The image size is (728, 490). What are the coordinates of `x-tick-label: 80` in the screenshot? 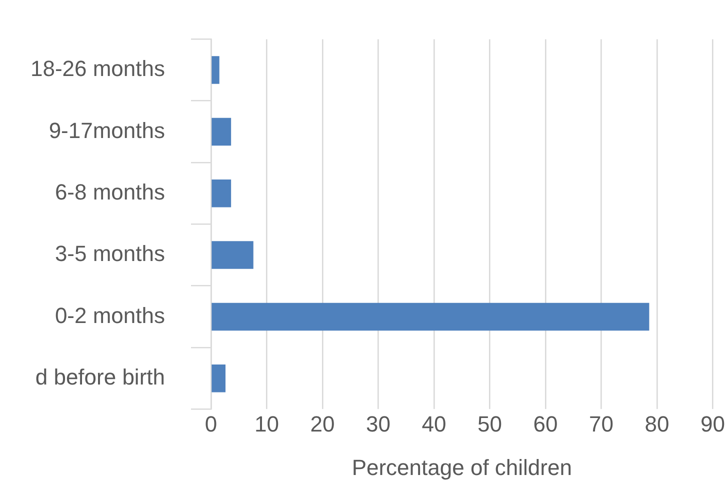 It's located at (657, 423).